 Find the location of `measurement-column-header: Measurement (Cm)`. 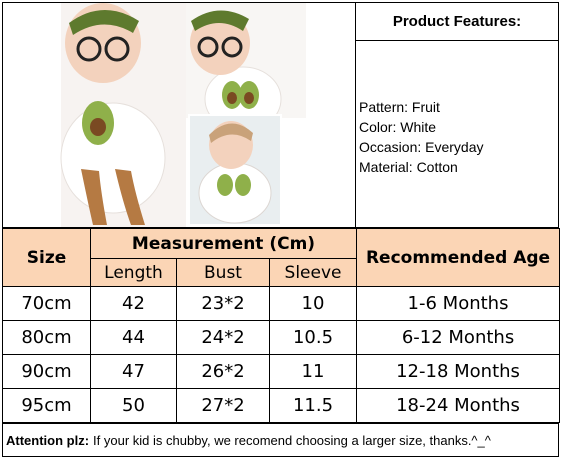

measurement-column-header: Measurement (Cm) is located at coordinates (223, 243).